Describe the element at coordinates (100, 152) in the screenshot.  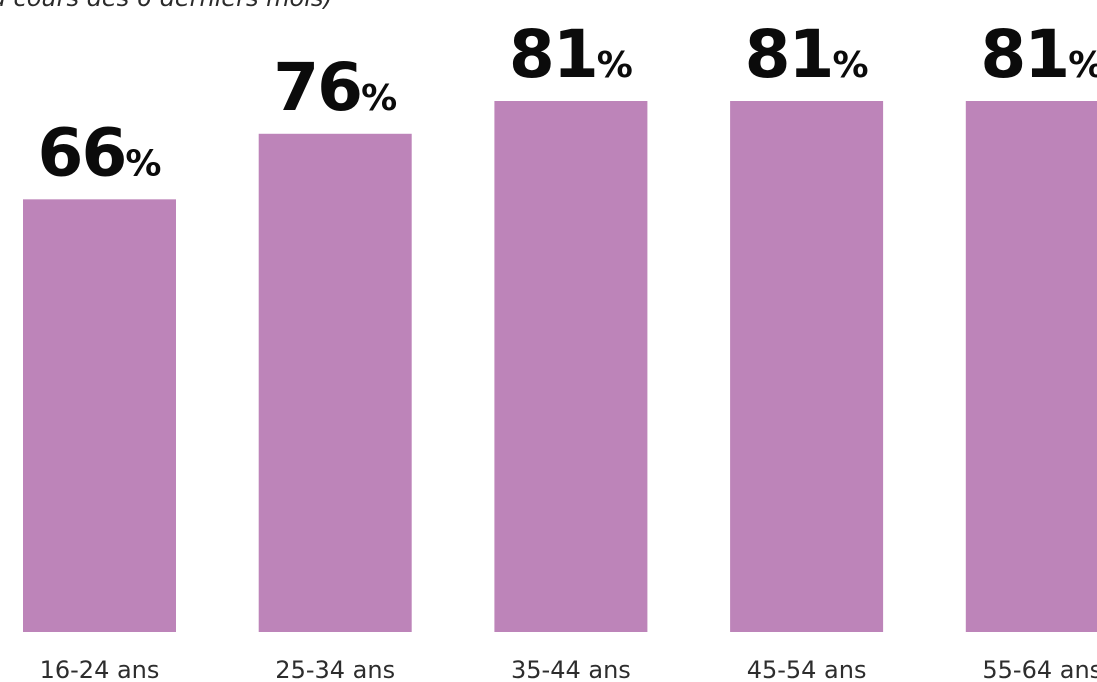
I see `data-label-0: 66%` at that location.